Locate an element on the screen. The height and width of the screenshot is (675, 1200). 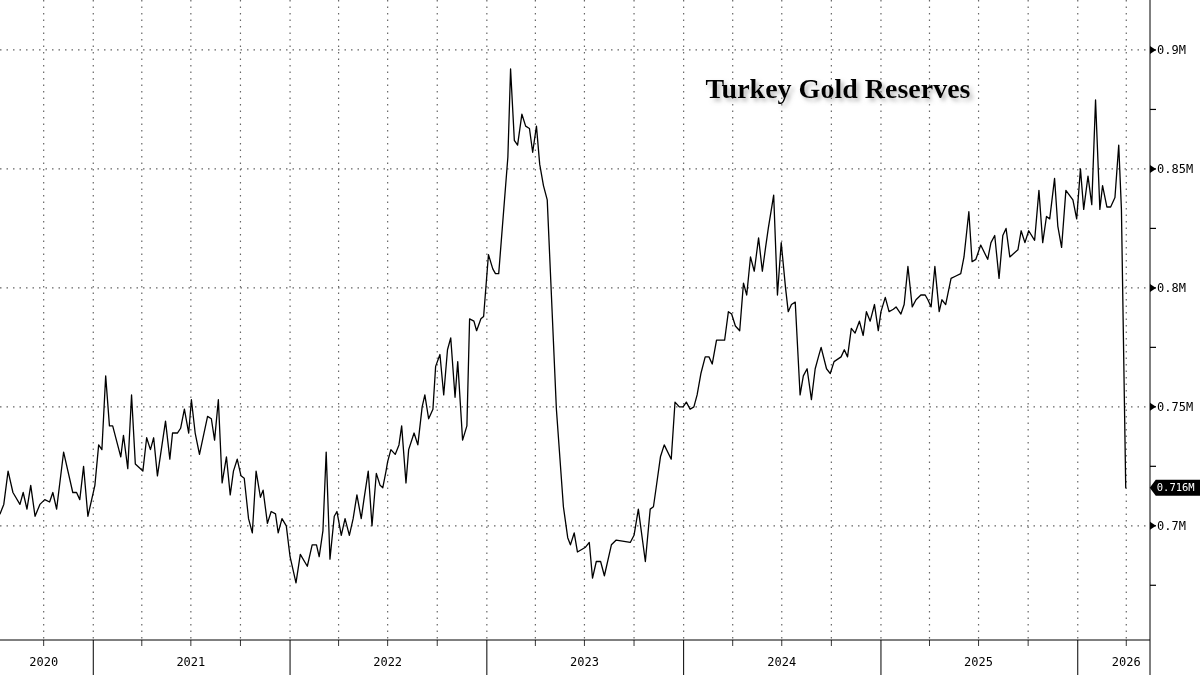
y-tick-label: 0.8M is located at coordinates (1171, 288).